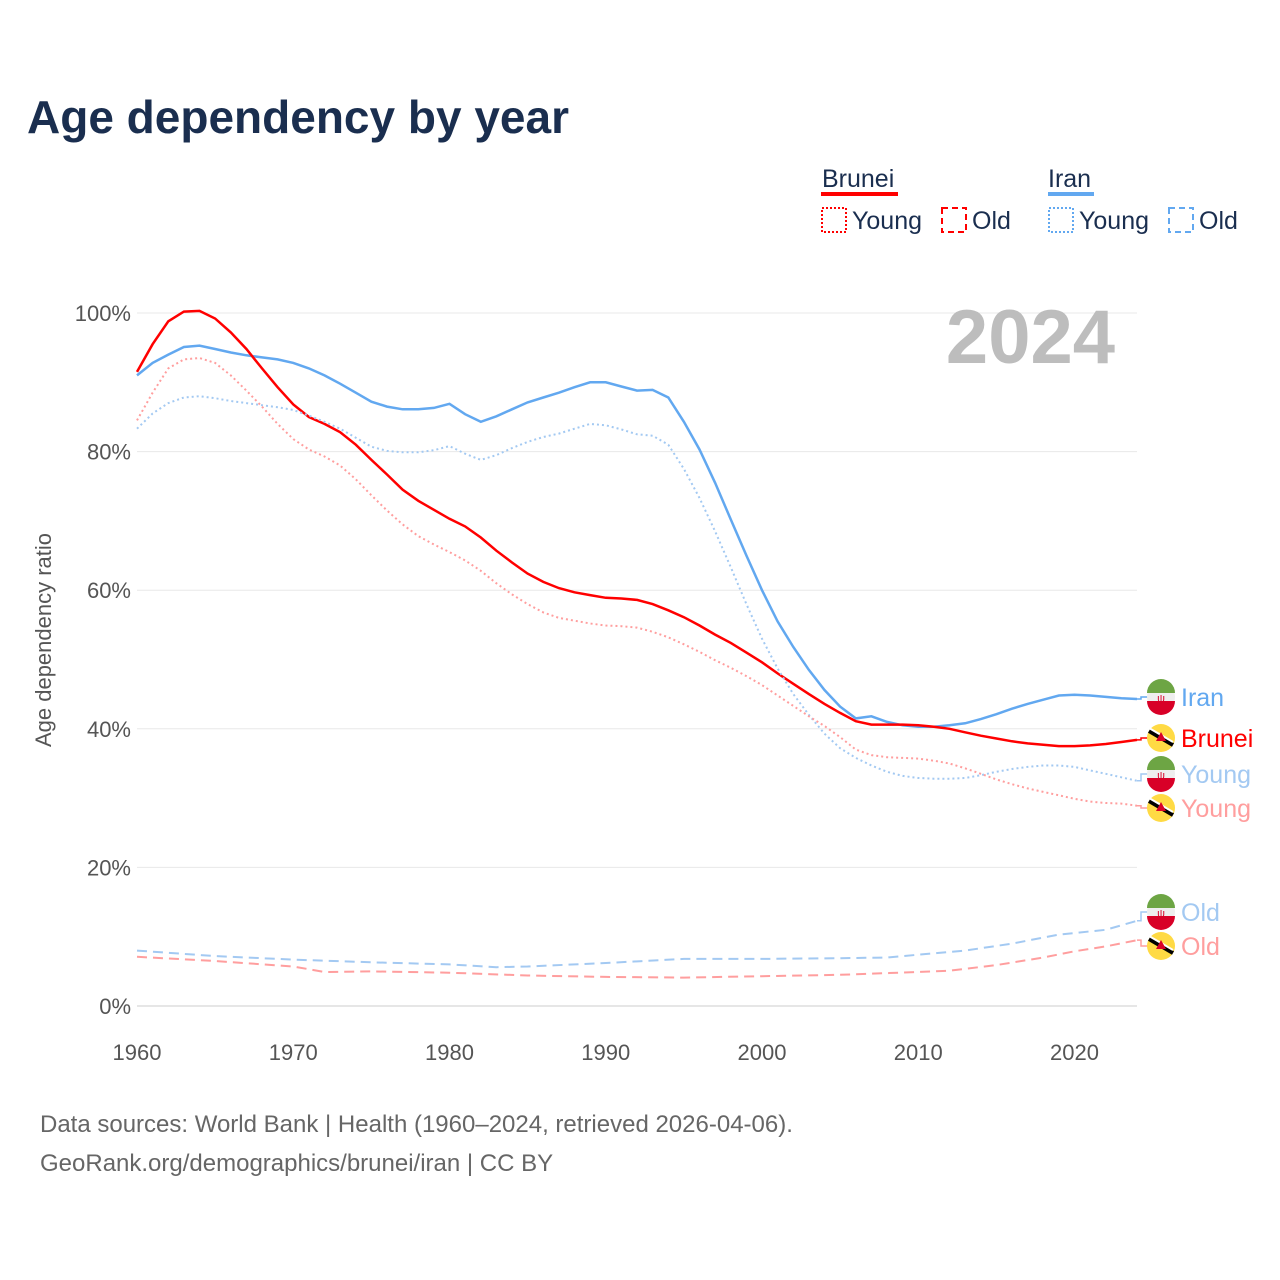 The height and width of the screenshot is (1280, 1280). Describe the element at coordinates (137, 1052) in the screenshot. I see `x-tick-label: 1960` at that location.